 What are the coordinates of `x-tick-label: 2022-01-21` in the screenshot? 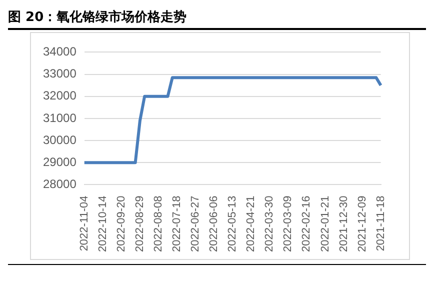 It's located at (325, 224).